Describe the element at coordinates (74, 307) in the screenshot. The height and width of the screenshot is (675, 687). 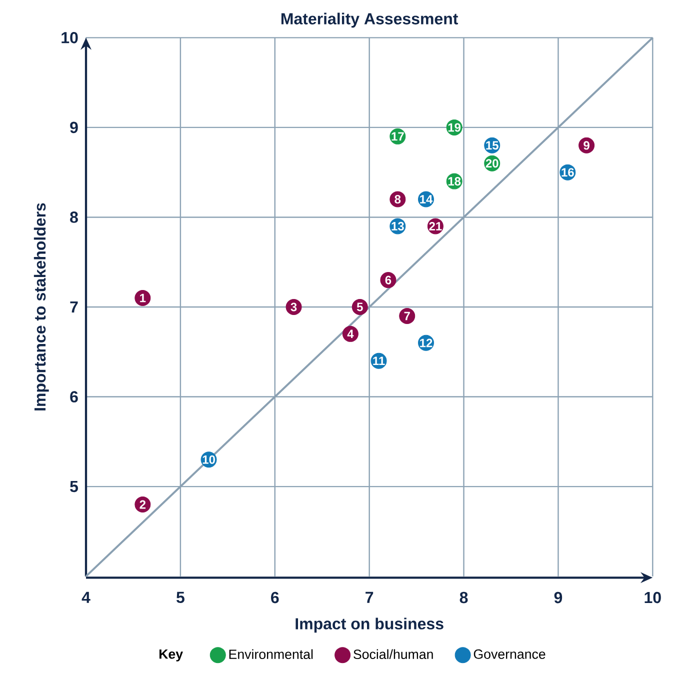
I see `y-tick-label: 7` at that location.